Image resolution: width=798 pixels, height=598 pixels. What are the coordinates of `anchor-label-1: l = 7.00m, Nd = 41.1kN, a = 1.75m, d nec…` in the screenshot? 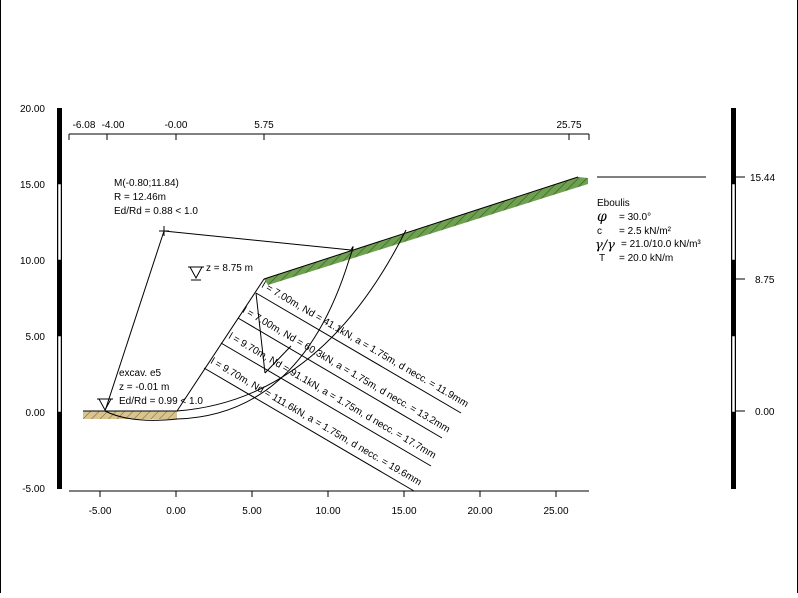 It's located at (364, 345).